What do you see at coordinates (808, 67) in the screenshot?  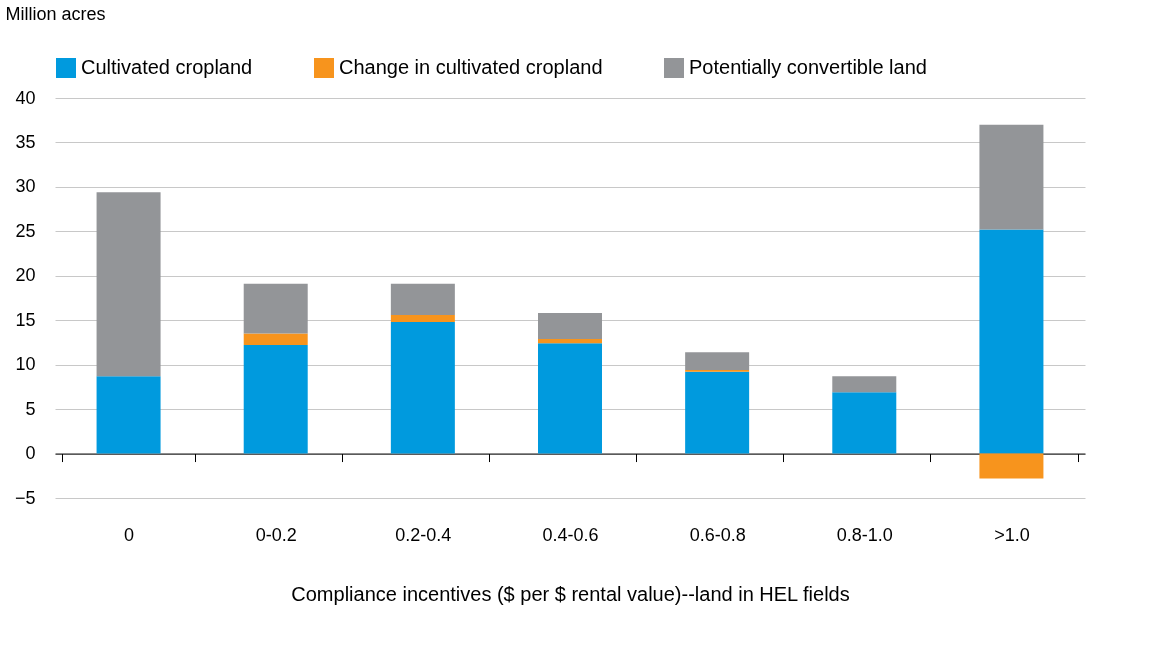 I see `legend-label: Potentially convertible land` at bounding box center [808, 67].